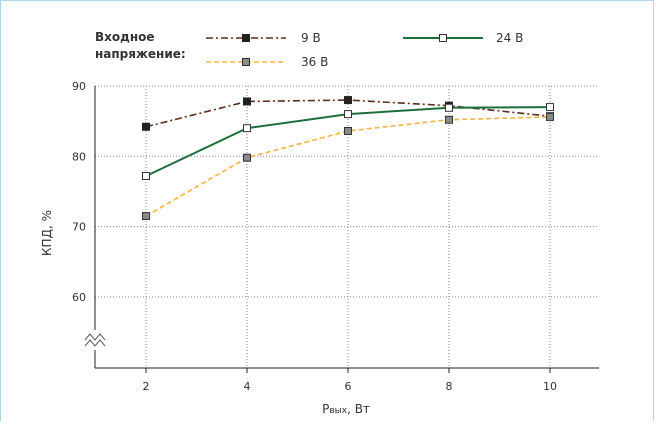 Image resolution: width=656 pixels, height=425 pixels. I want to click on y-tick-label: 90, so click(79, 86).